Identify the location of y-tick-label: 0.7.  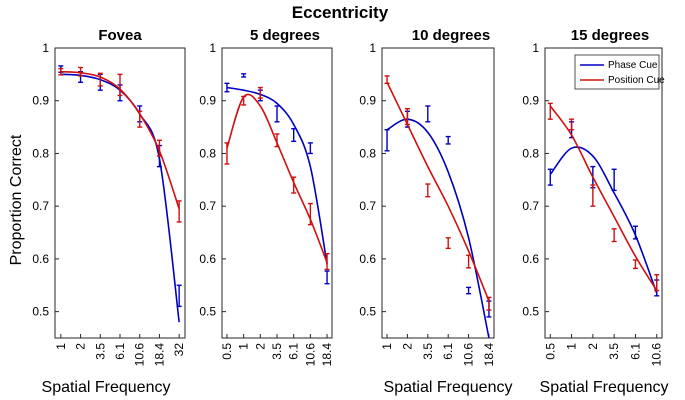
(367, 206).